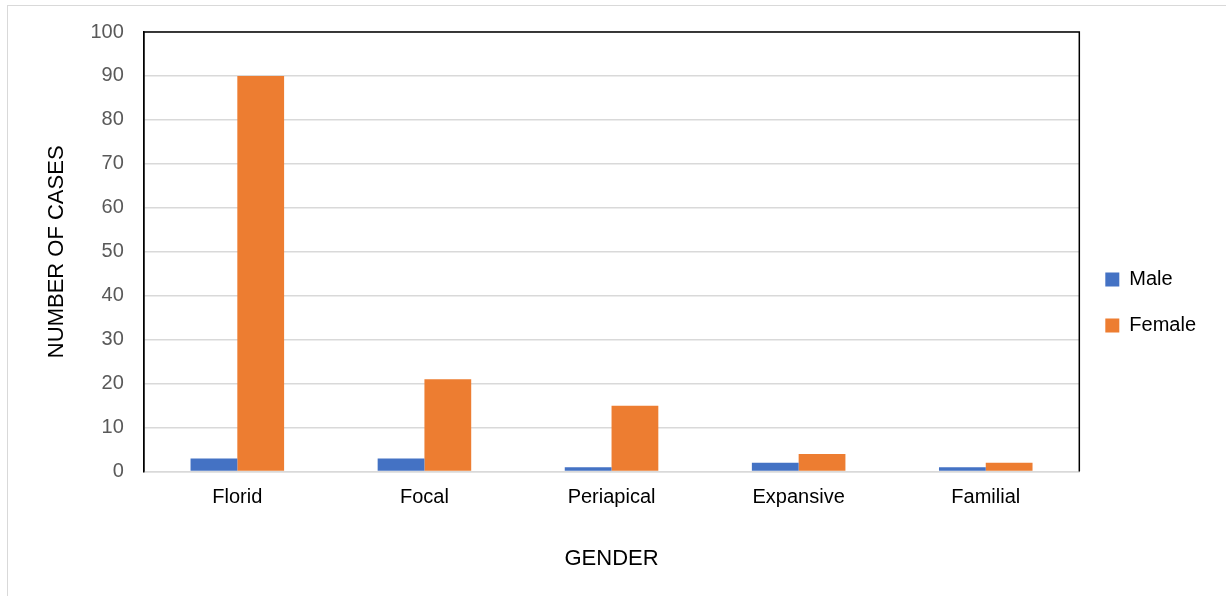  Describe the element at coordinates (112, 162) in the screenshot. I see `y-tick-label: 70` at that location.